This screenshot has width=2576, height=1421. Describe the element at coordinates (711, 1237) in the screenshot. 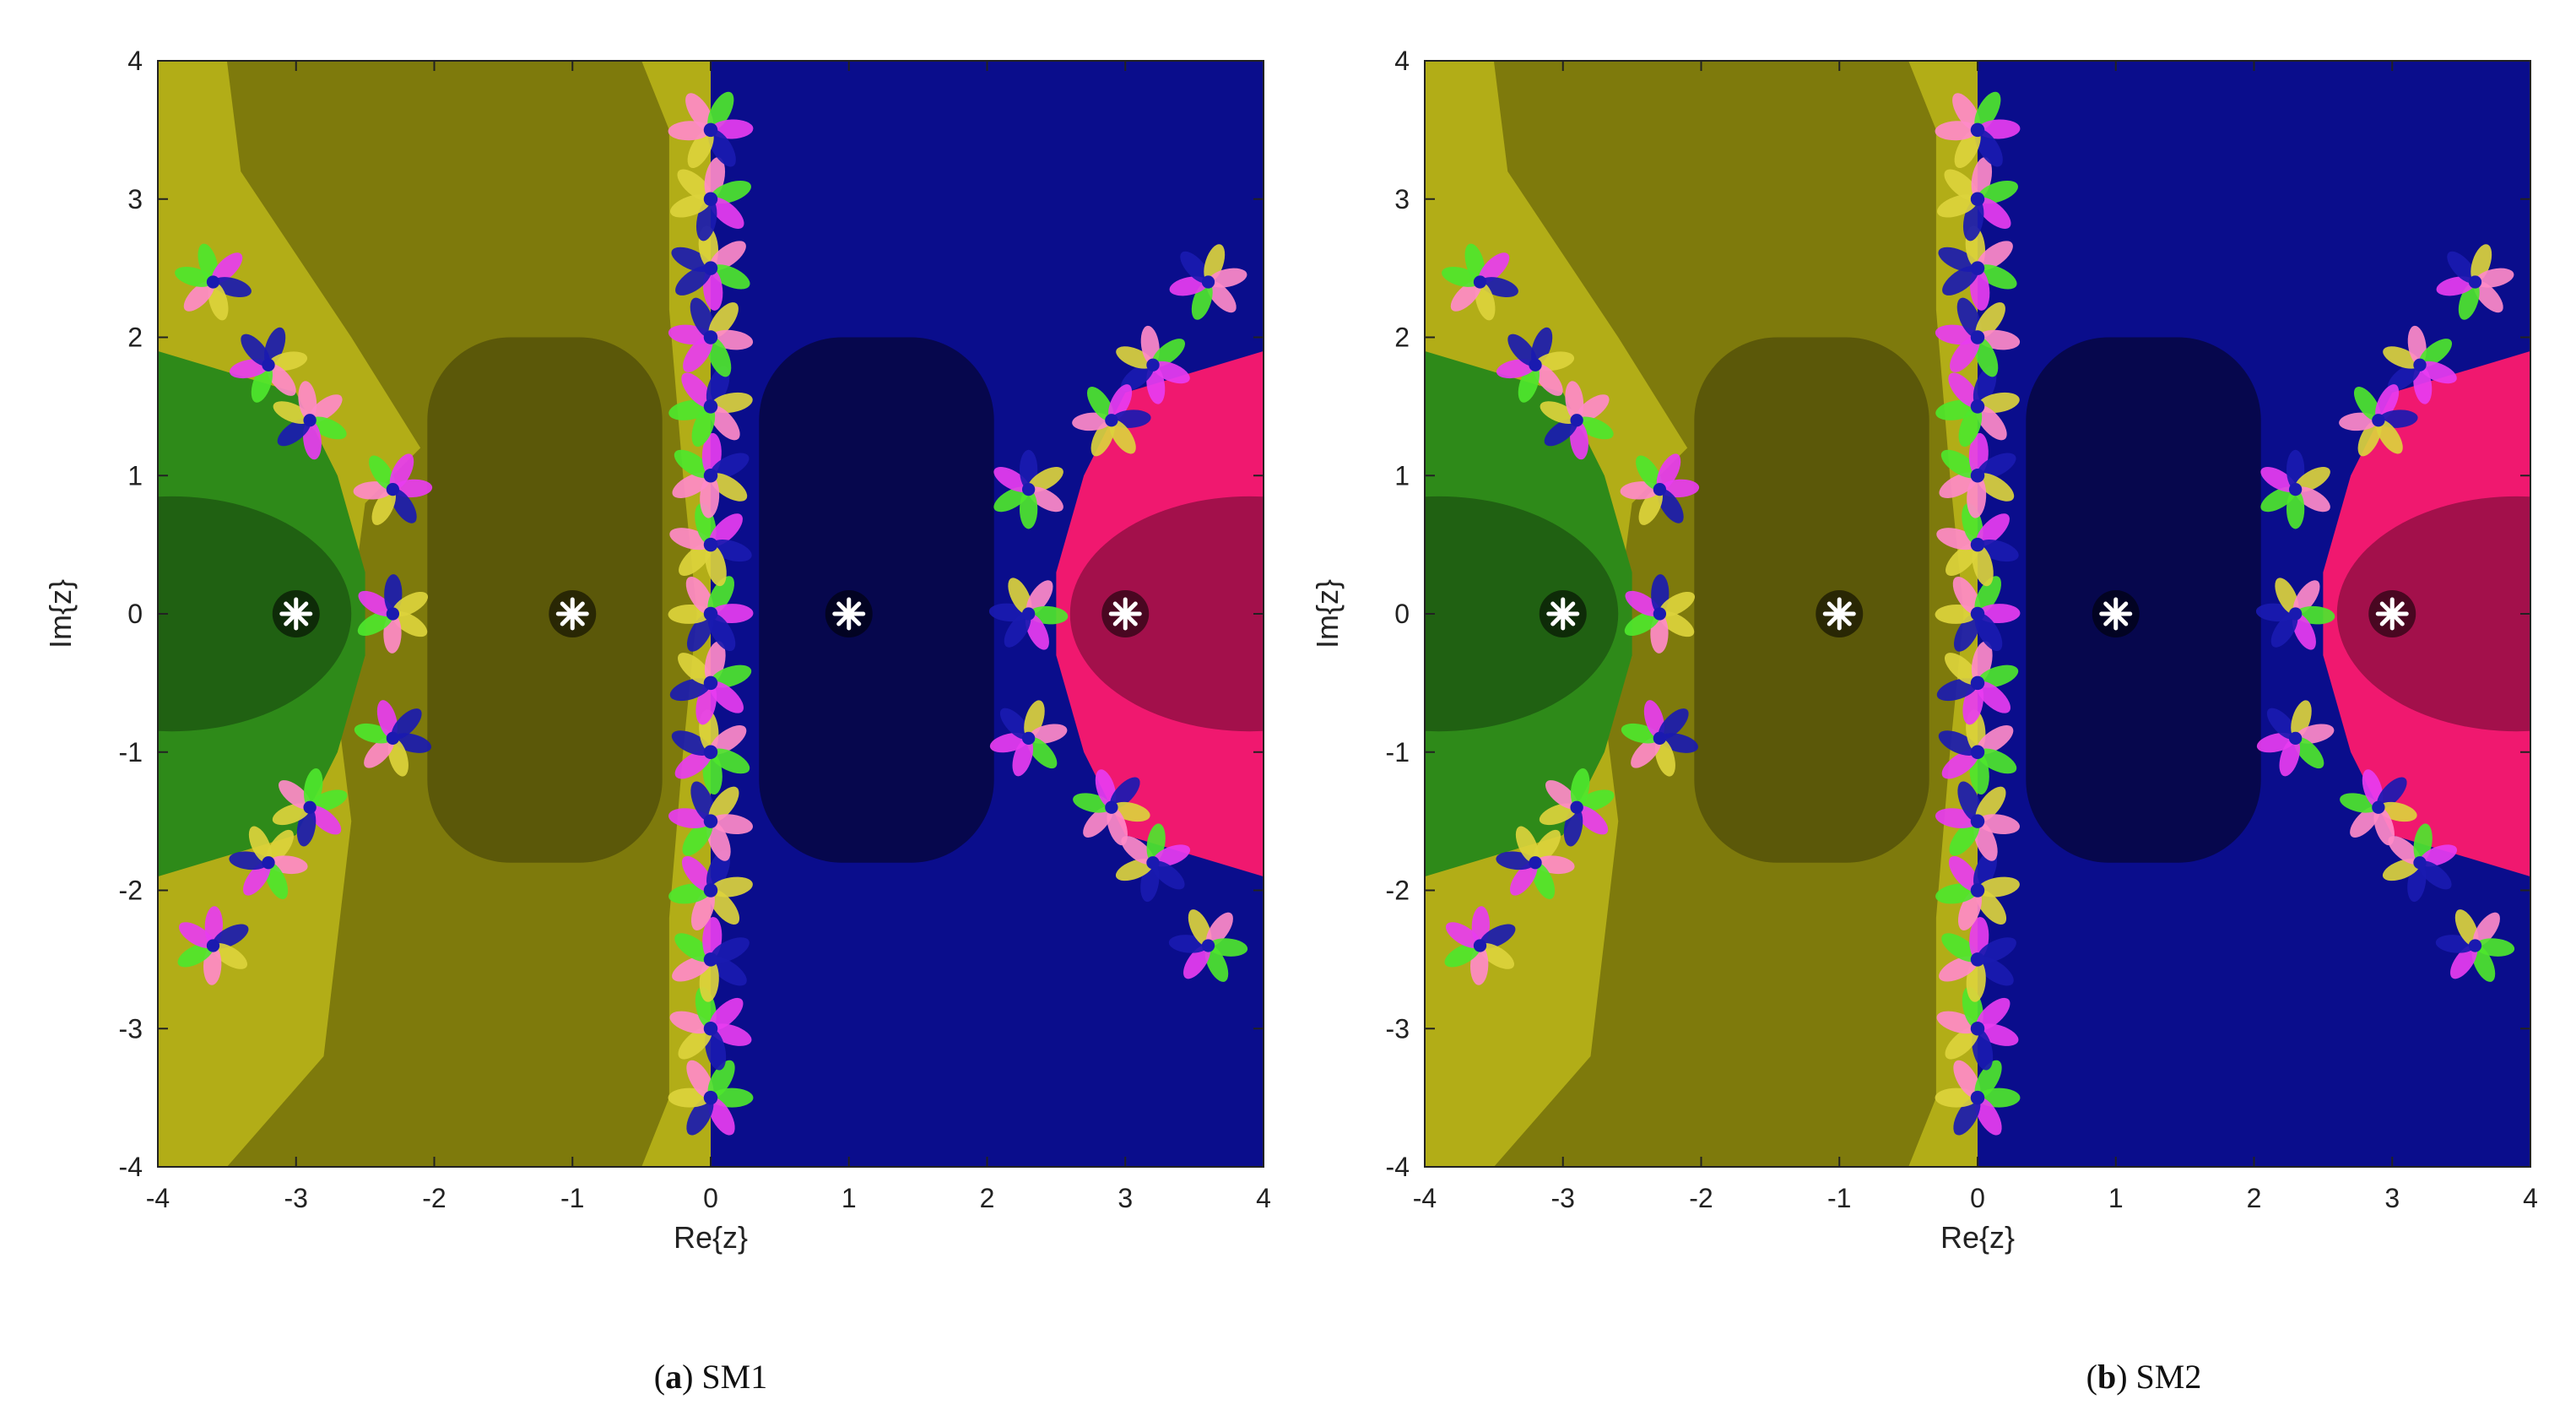

I see `panel-a-x-axis-label: Re{z}` at that location.